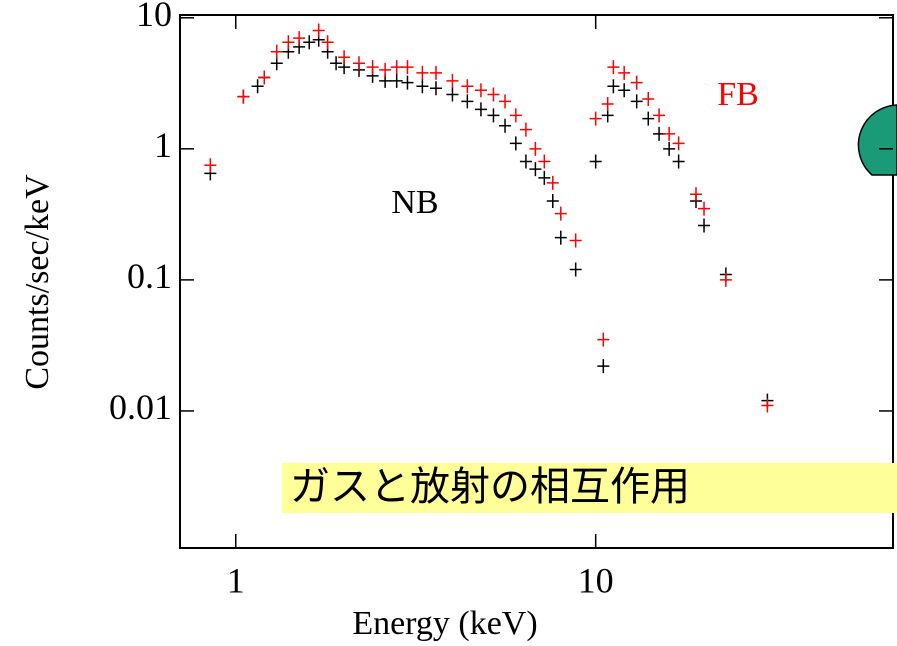 This screenshot has width=897, height=646. I want to click on highlight-bg, so click(589, 488).